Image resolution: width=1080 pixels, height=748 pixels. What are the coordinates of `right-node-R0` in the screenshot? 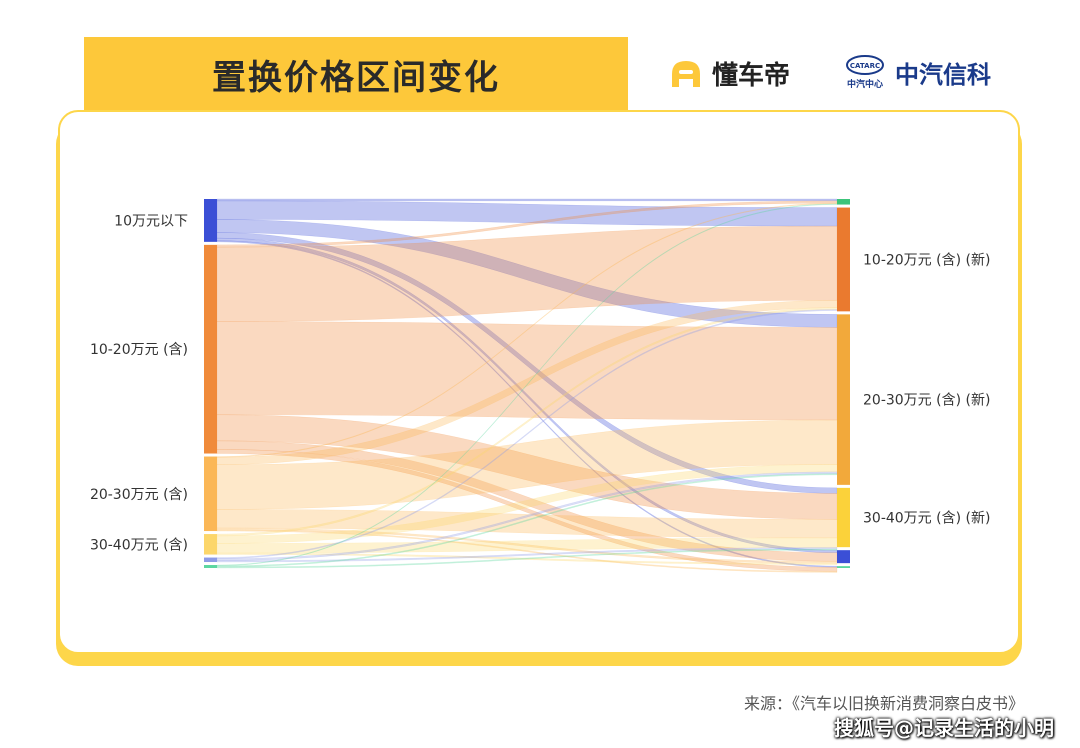 It's located at (843, 202).